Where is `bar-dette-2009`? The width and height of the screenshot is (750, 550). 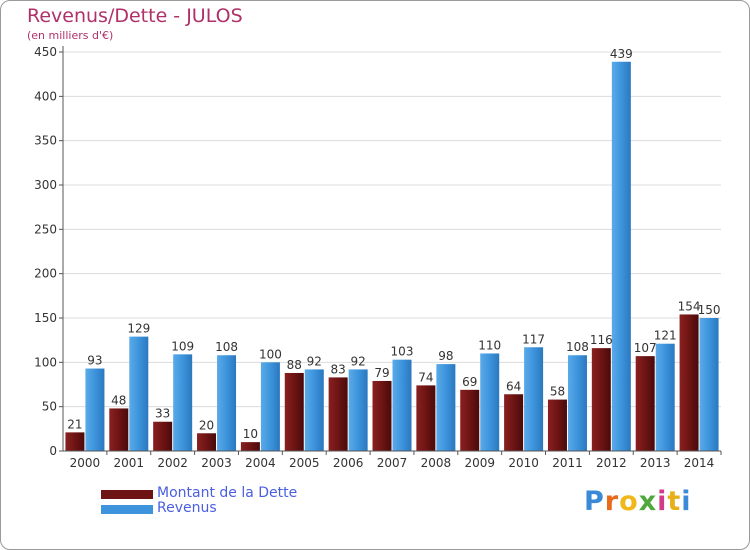
bar-dette-2009 is located at coordinates (470, 420).